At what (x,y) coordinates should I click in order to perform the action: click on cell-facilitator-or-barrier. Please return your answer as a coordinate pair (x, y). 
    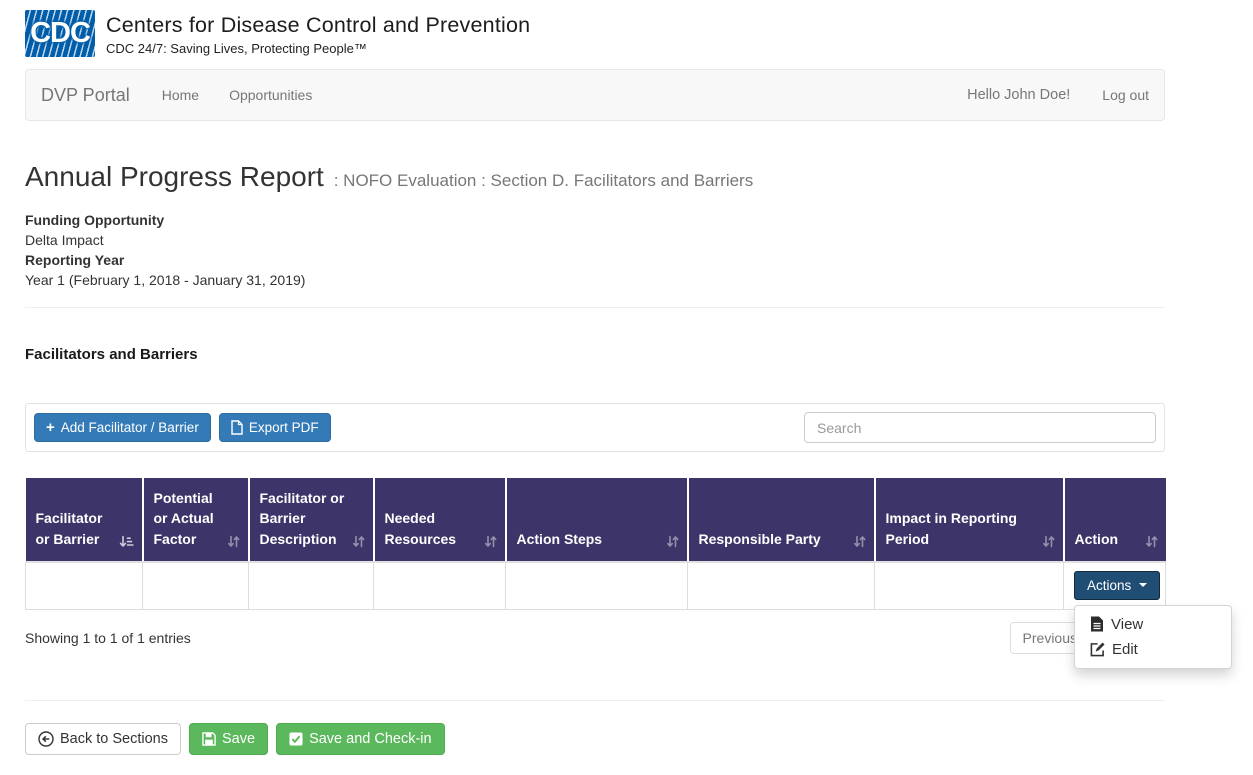
    Looking at the image, I should click on (84, 586).